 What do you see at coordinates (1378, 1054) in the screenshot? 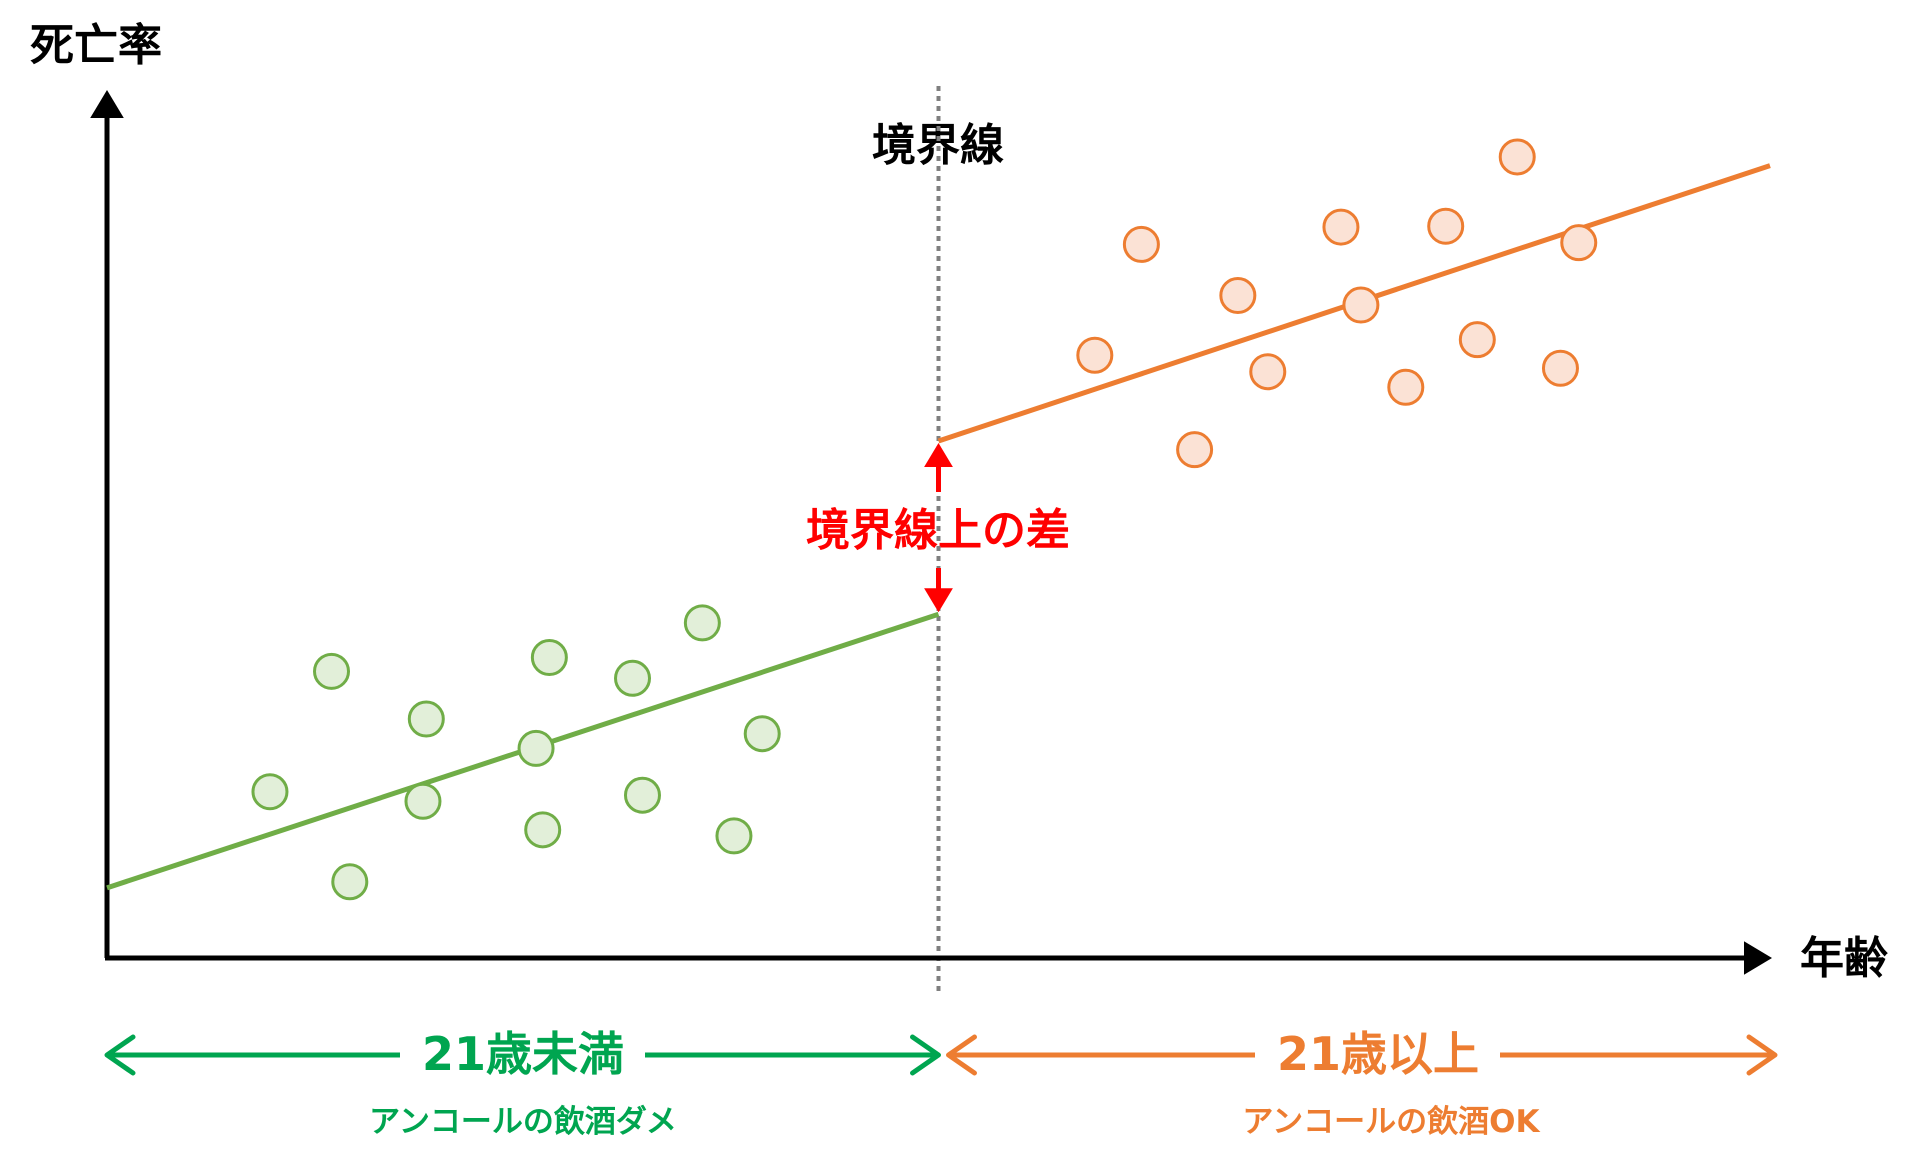
I see `right-range-label: 21歳以上` at bounding box center [1378, 1054].